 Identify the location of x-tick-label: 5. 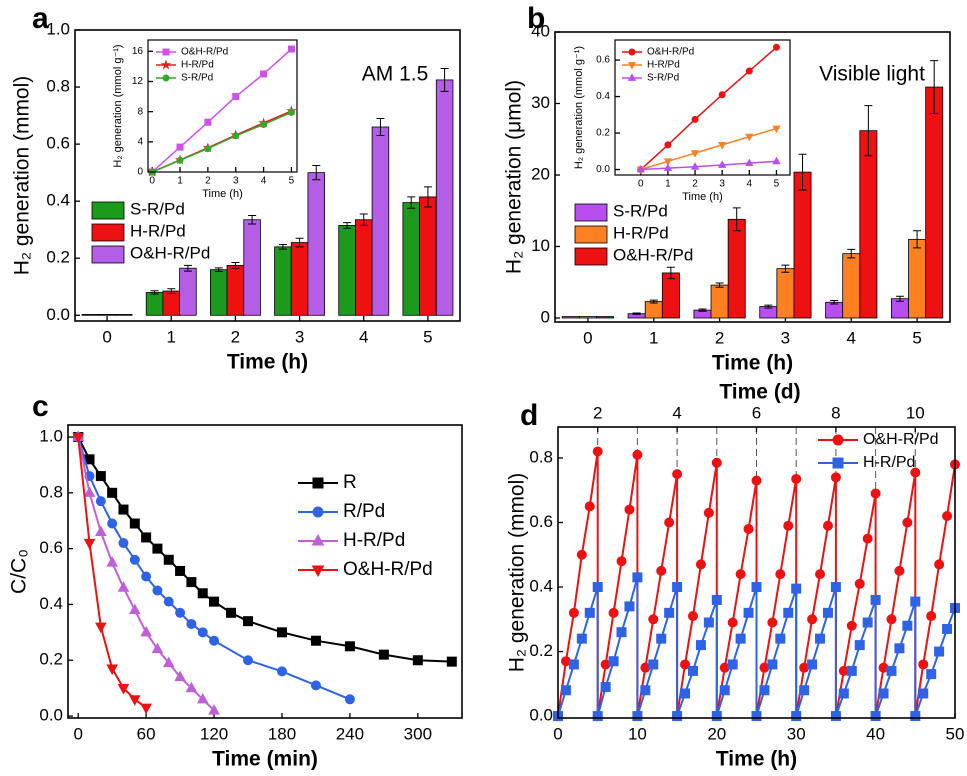
(427, 336).